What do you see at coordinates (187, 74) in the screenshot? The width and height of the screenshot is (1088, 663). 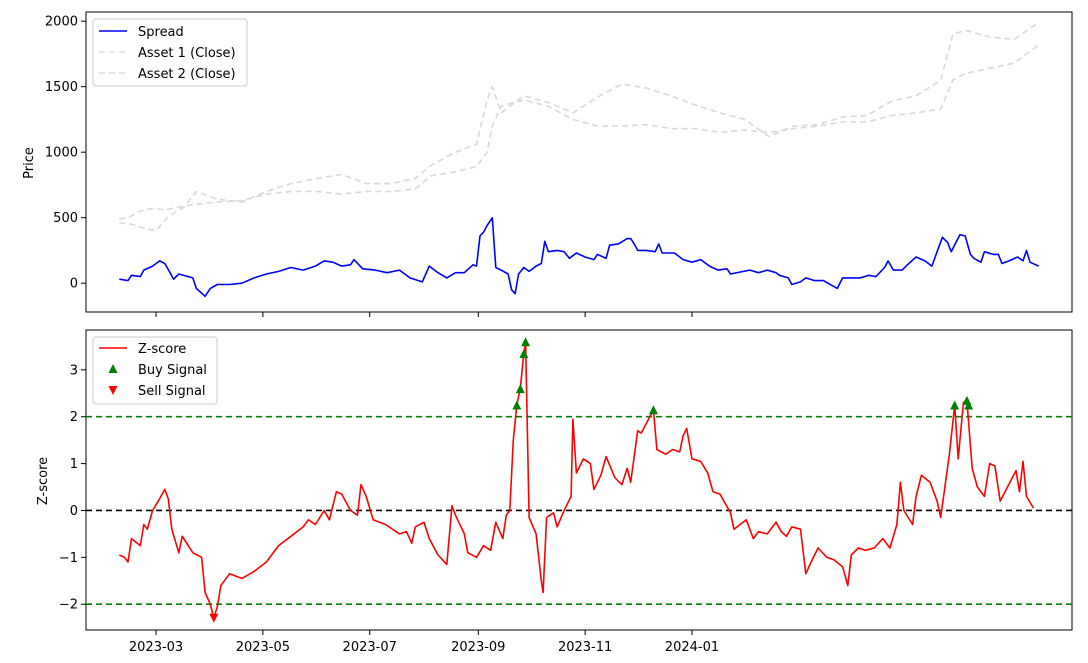 I see `legend-asset2-label: Asset 2 (Close)` at bounding box center [187, 74].